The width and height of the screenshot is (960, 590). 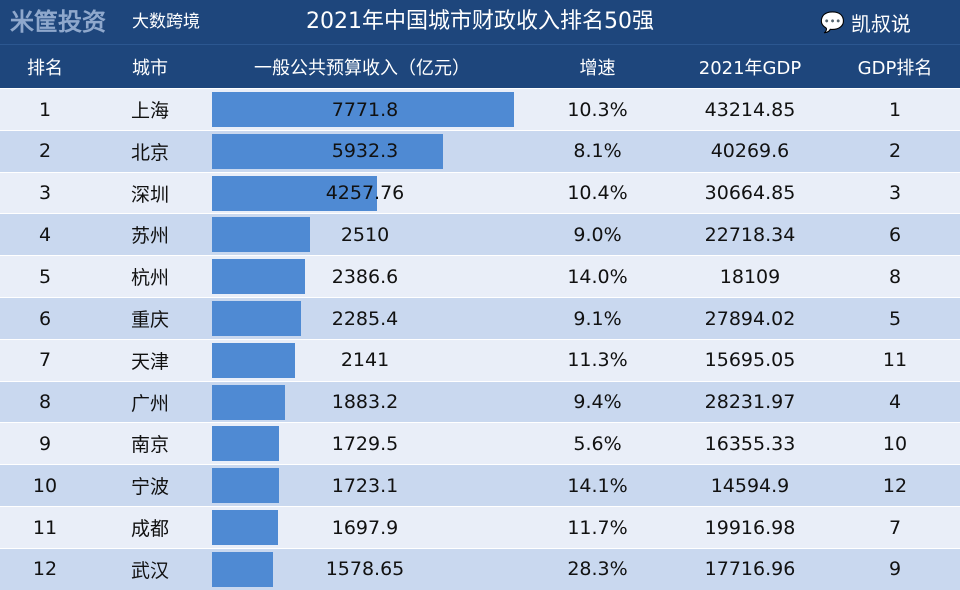 I want to click on revenue-value: 2386.6, so click(x=365, y=276).